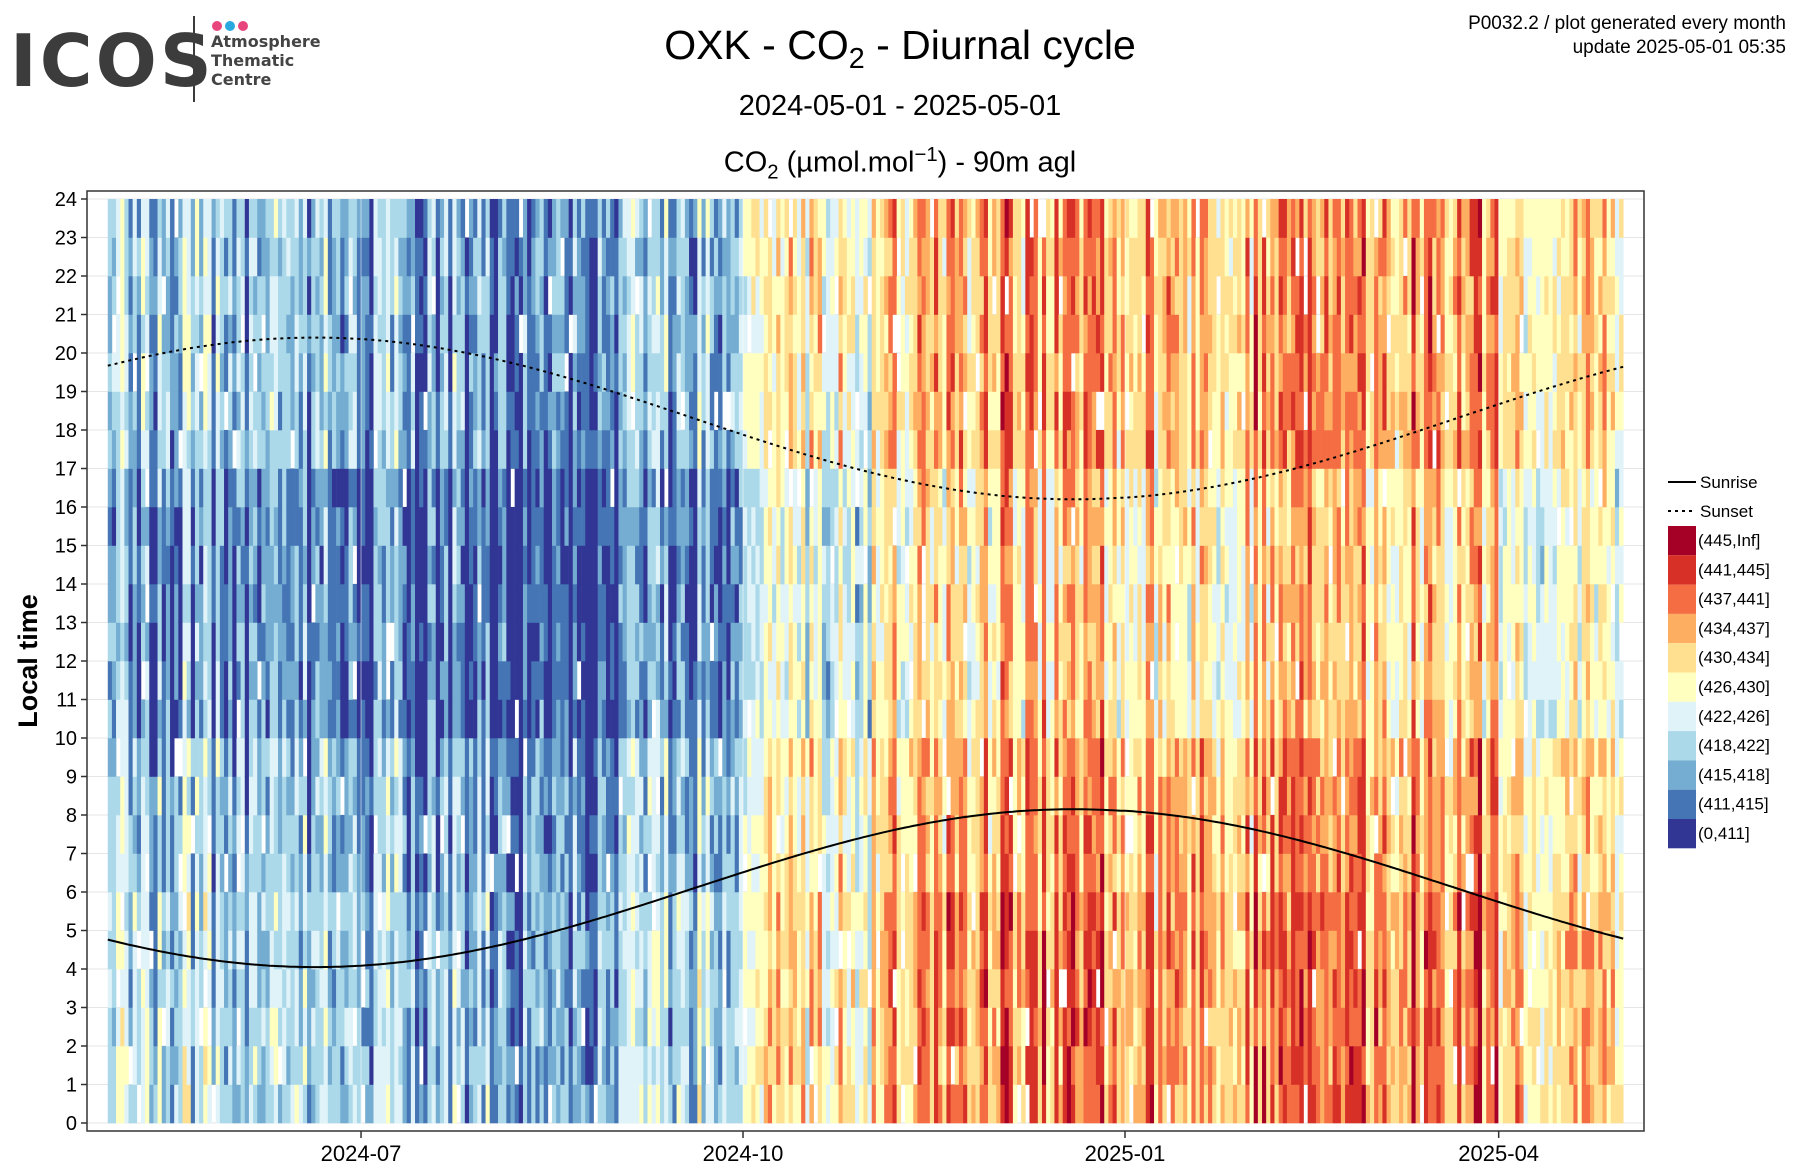 Image resolution: width=1800 pixels, height=1170 pixels. Describe the element at coordinates (1627, 23) in the screenshot. I see `plot-id-text: P0032.2 / plot generated every month` at that location.